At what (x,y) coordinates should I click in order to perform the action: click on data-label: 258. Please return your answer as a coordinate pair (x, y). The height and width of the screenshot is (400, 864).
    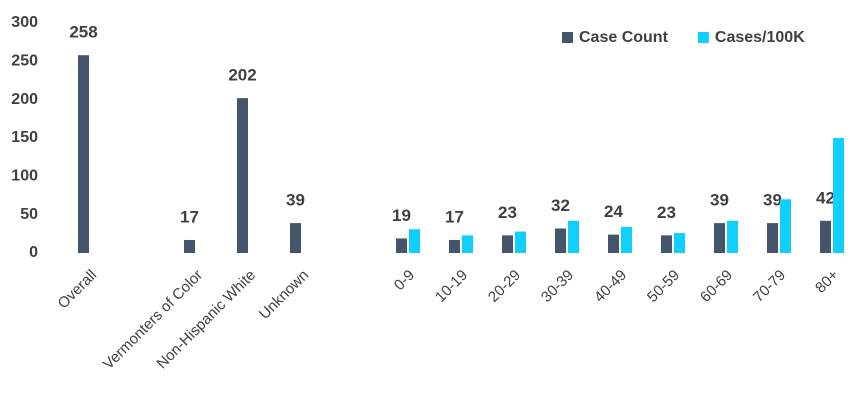
    Looking at the image, I should click on (83, 32).